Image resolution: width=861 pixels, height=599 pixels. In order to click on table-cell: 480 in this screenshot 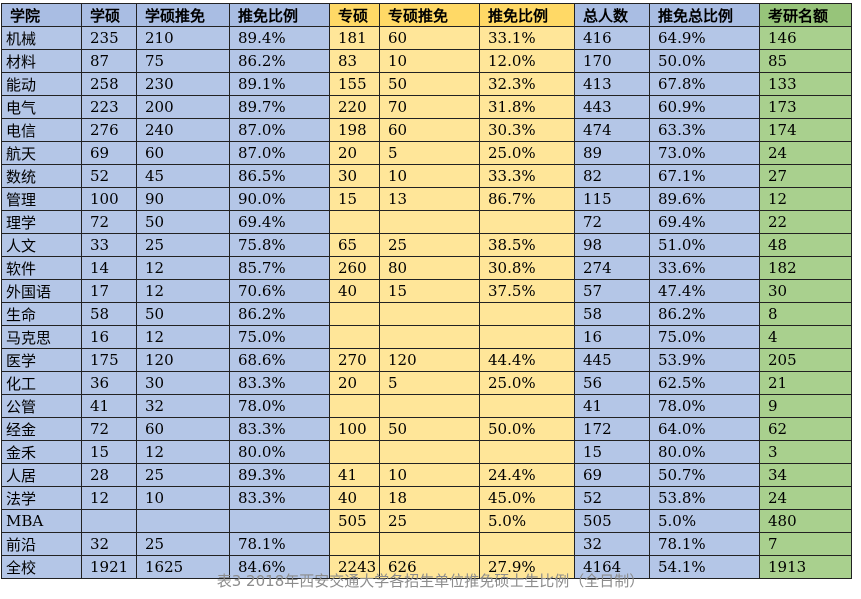, I will do `click(805, 521)`.